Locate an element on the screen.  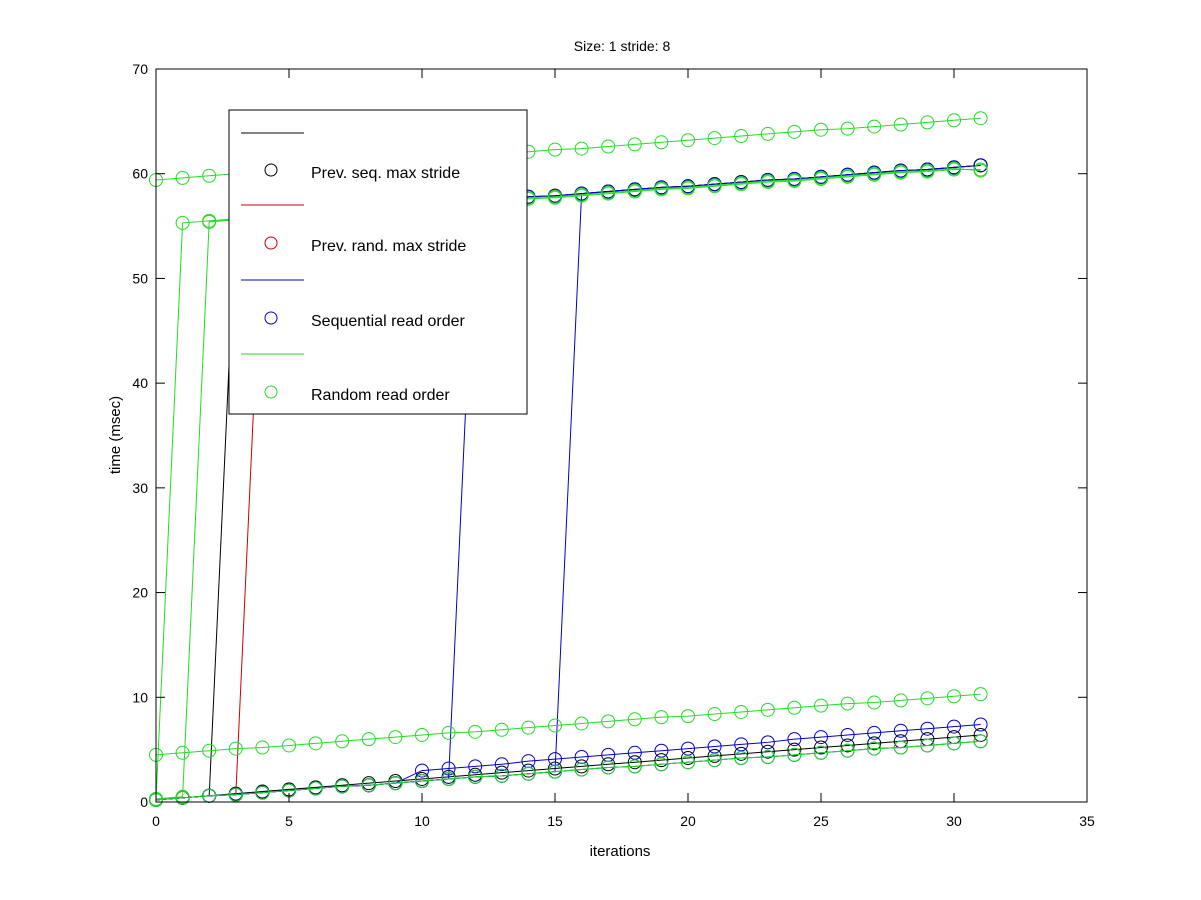
y-tick-label: 40 is located at coordinates (140, 383).